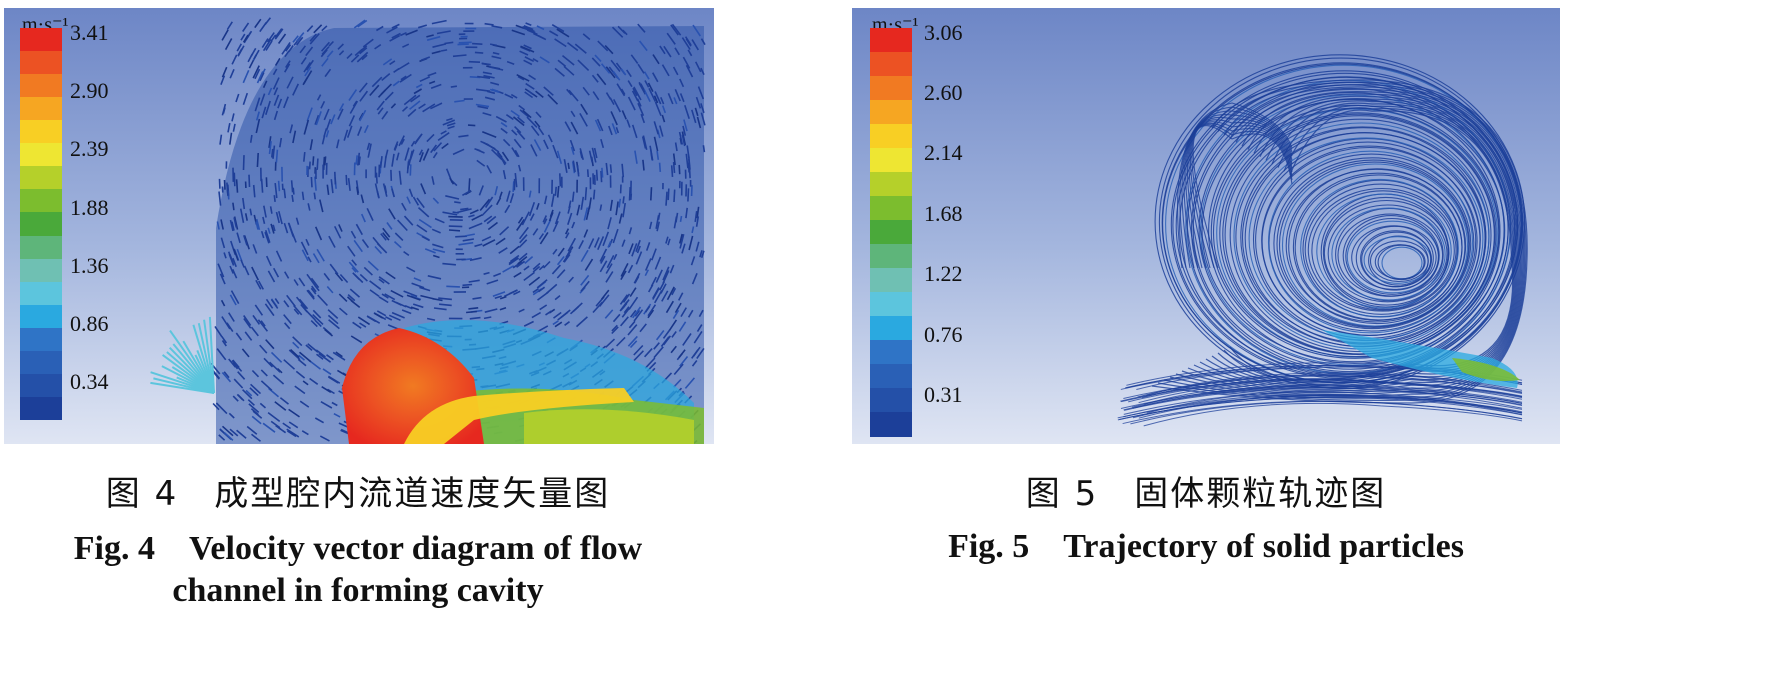 Image resolution: width=1776 pixels, height=688 pixels. Describe the element at coordinates (89, 323) in the screenshot. I see `colorbar-tick-label: 0.86` at that location.